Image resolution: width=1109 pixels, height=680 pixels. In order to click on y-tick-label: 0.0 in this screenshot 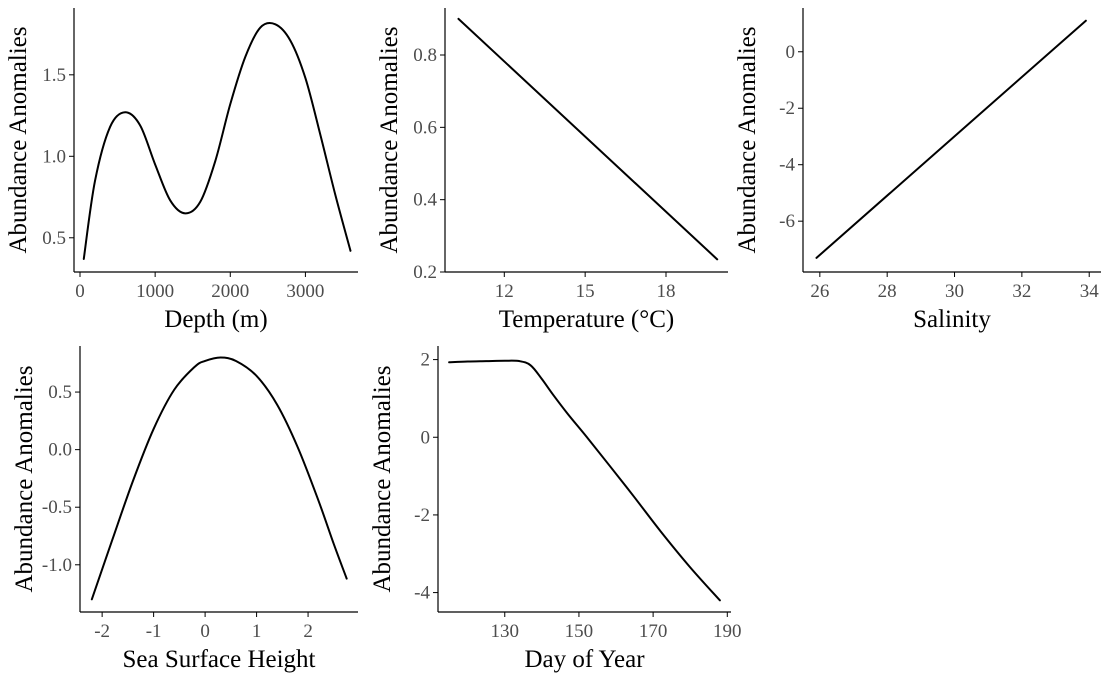, I will do `click(60, 450)`.